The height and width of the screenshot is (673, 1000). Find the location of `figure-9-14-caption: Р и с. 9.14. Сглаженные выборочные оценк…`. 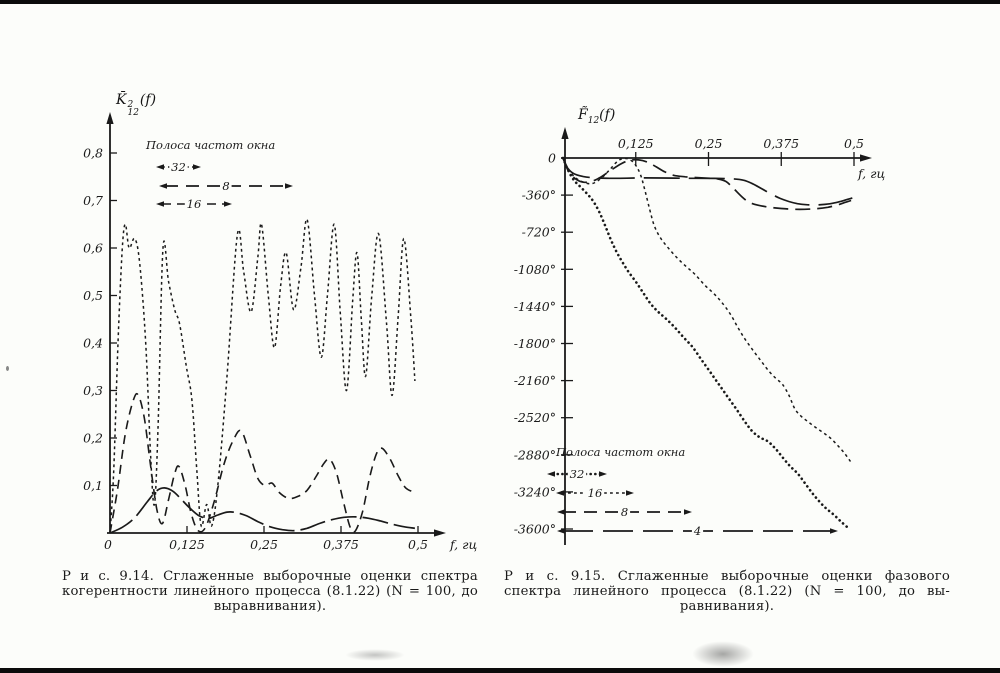

figure-9-14-caption: Р и с. 9.14. Сглаженные выборочные оценк… is located at coordinates (270, 591).